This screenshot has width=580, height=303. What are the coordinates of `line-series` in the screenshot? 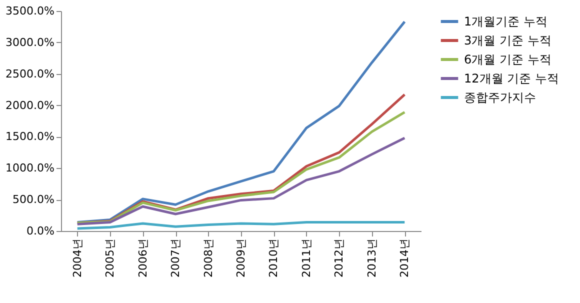 It's located at (241, 225).